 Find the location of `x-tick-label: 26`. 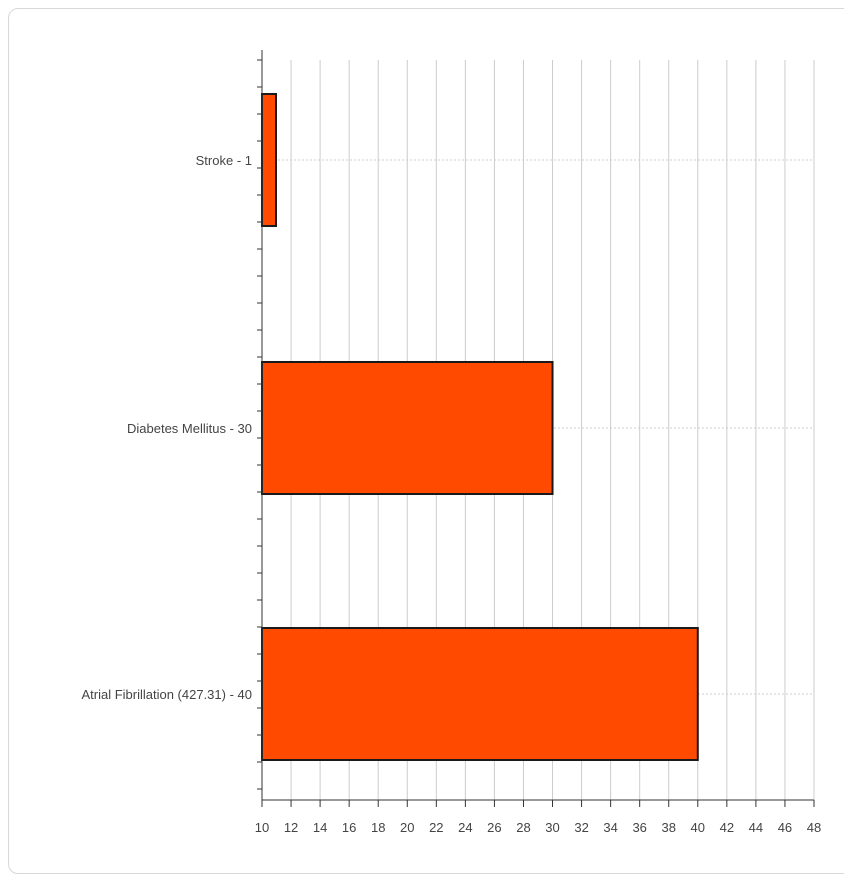

x-tick-label: 26 is located at coordinates (494, 827).